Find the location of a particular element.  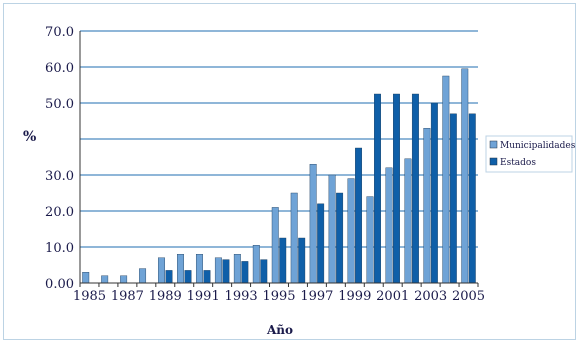

bar-municipalidades-2005 is located at coordinates (465, 176).